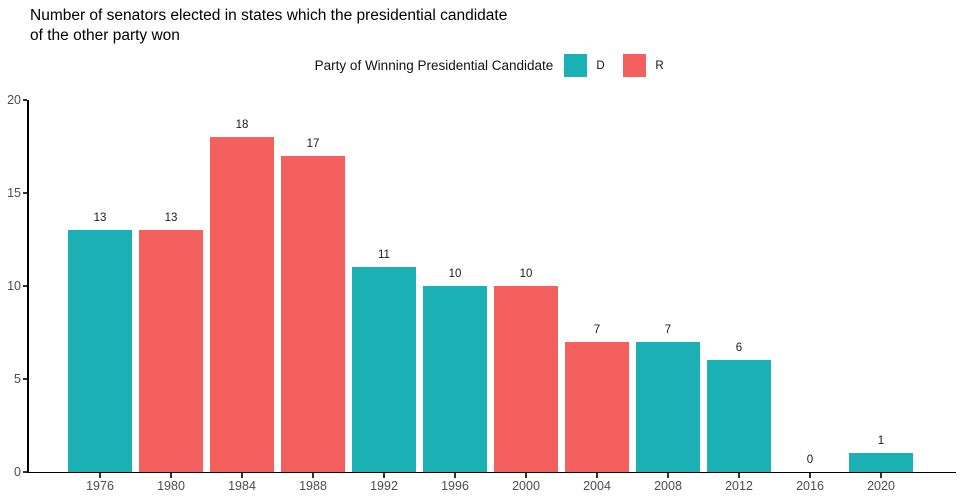 The width and height of the screenshot is (961, 502). Describe the element at coordinates (597, 329) in the screenshot. I see `bar-value-2004: 7` at that location.